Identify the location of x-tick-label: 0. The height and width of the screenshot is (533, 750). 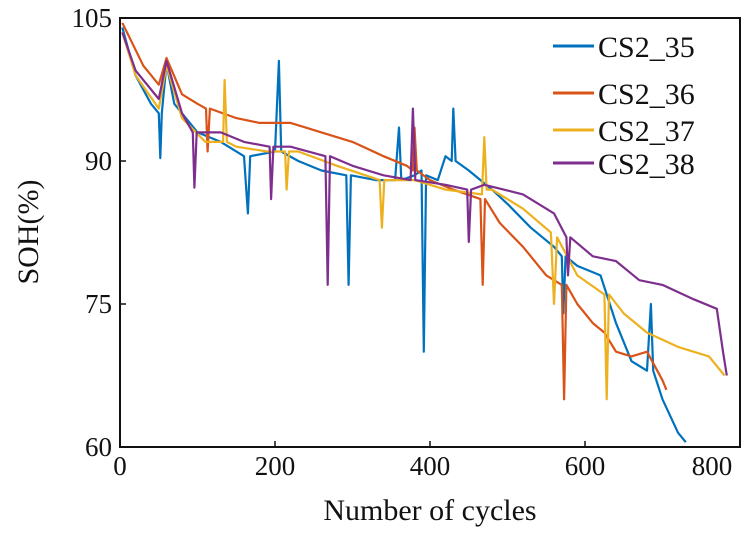
(120, 466).